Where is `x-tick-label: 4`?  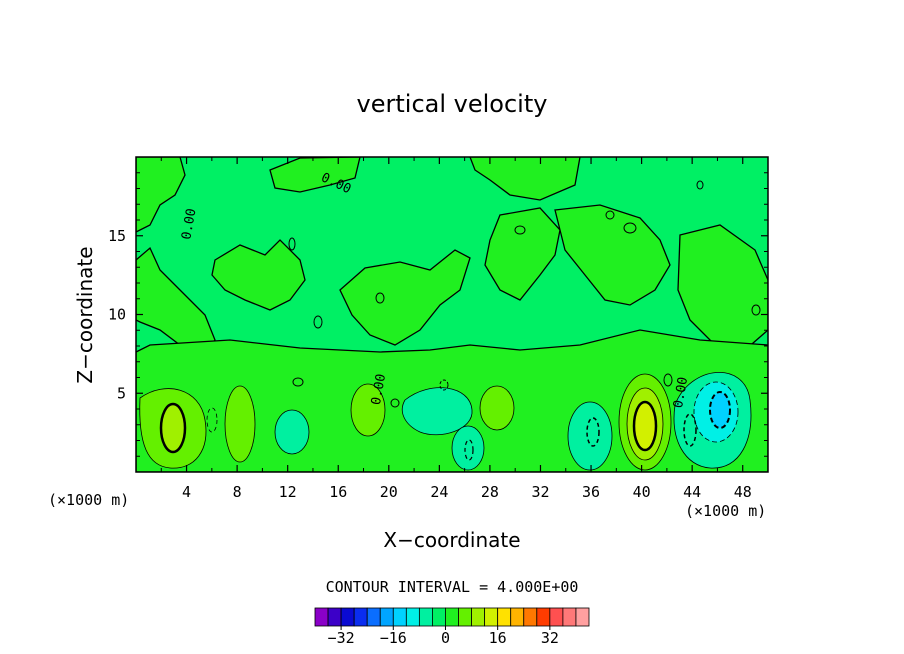 x-tick-label: 4 is located at coordinates (186, 492).